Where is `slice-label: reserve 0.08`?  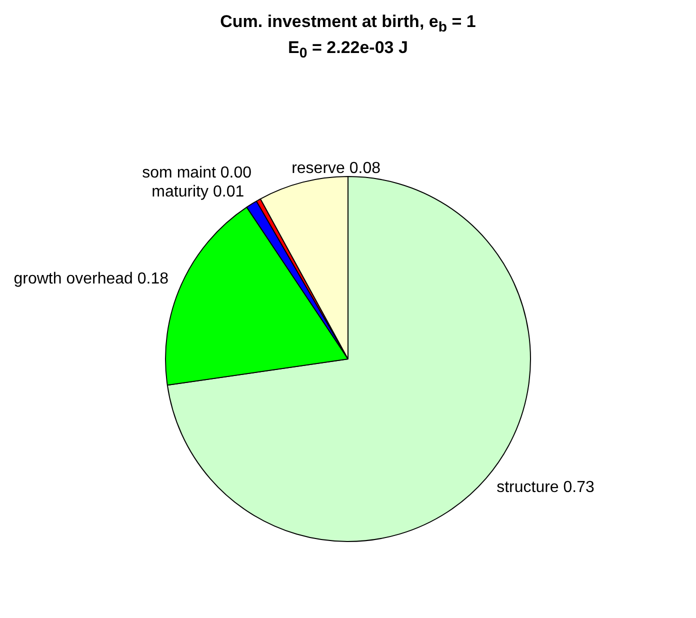 slice-label: reserve 0.08 is located at coordinates (336, 169).